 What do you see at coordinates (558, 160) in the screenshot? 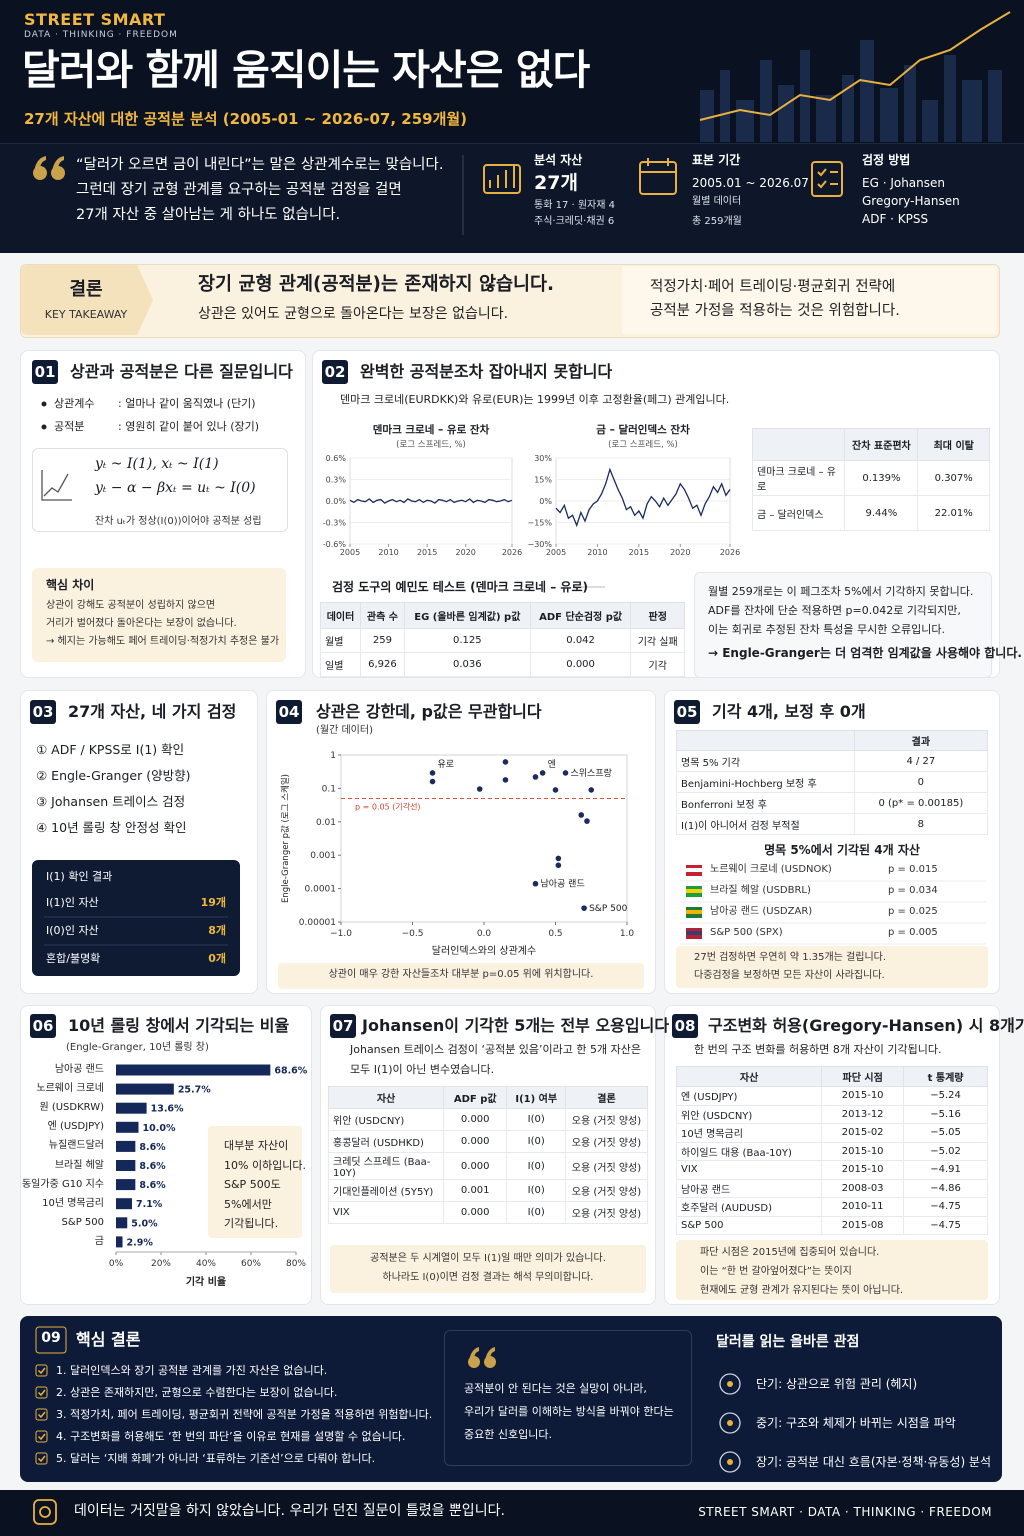
I see `stat-label: 분석 자산` at bounding box center [558, 160].